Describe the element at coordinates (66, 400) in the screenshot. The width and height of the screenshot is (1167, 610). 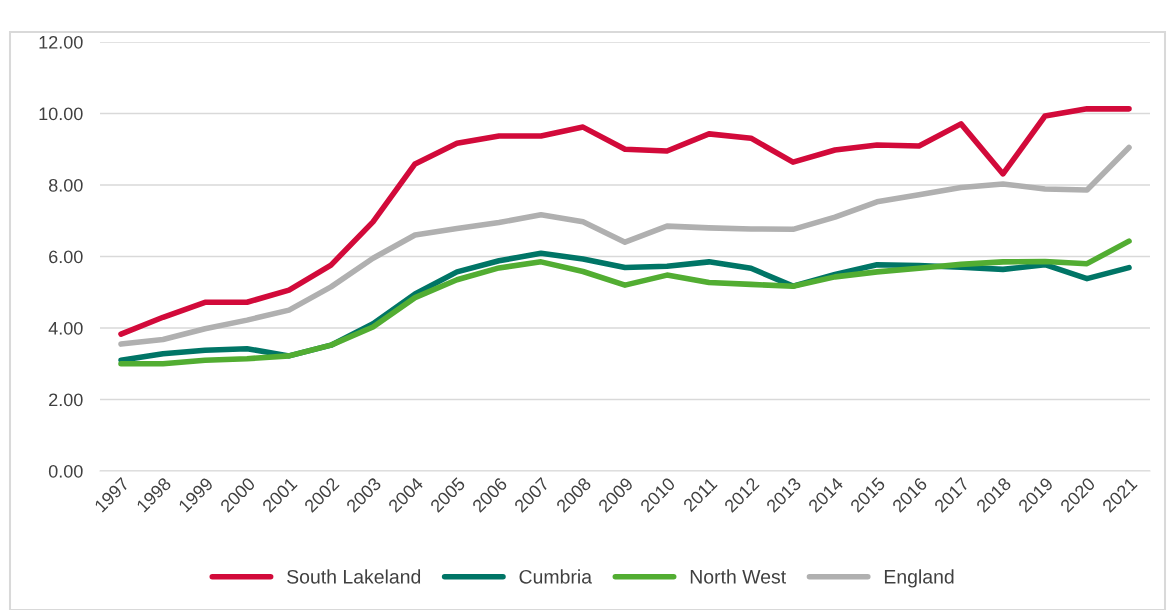
I see `y-tick-label: 2.00` at that location.